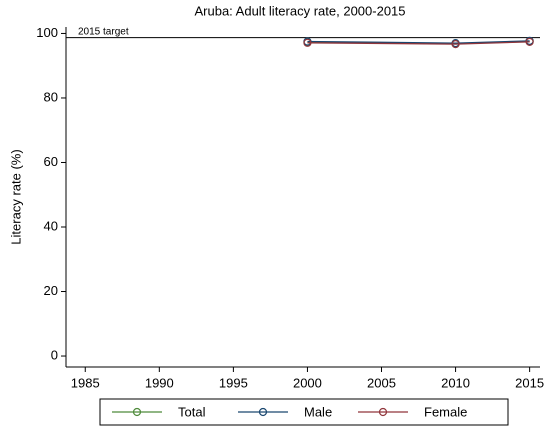  I want to click on y-tick-label: 100, so click(47, 32).